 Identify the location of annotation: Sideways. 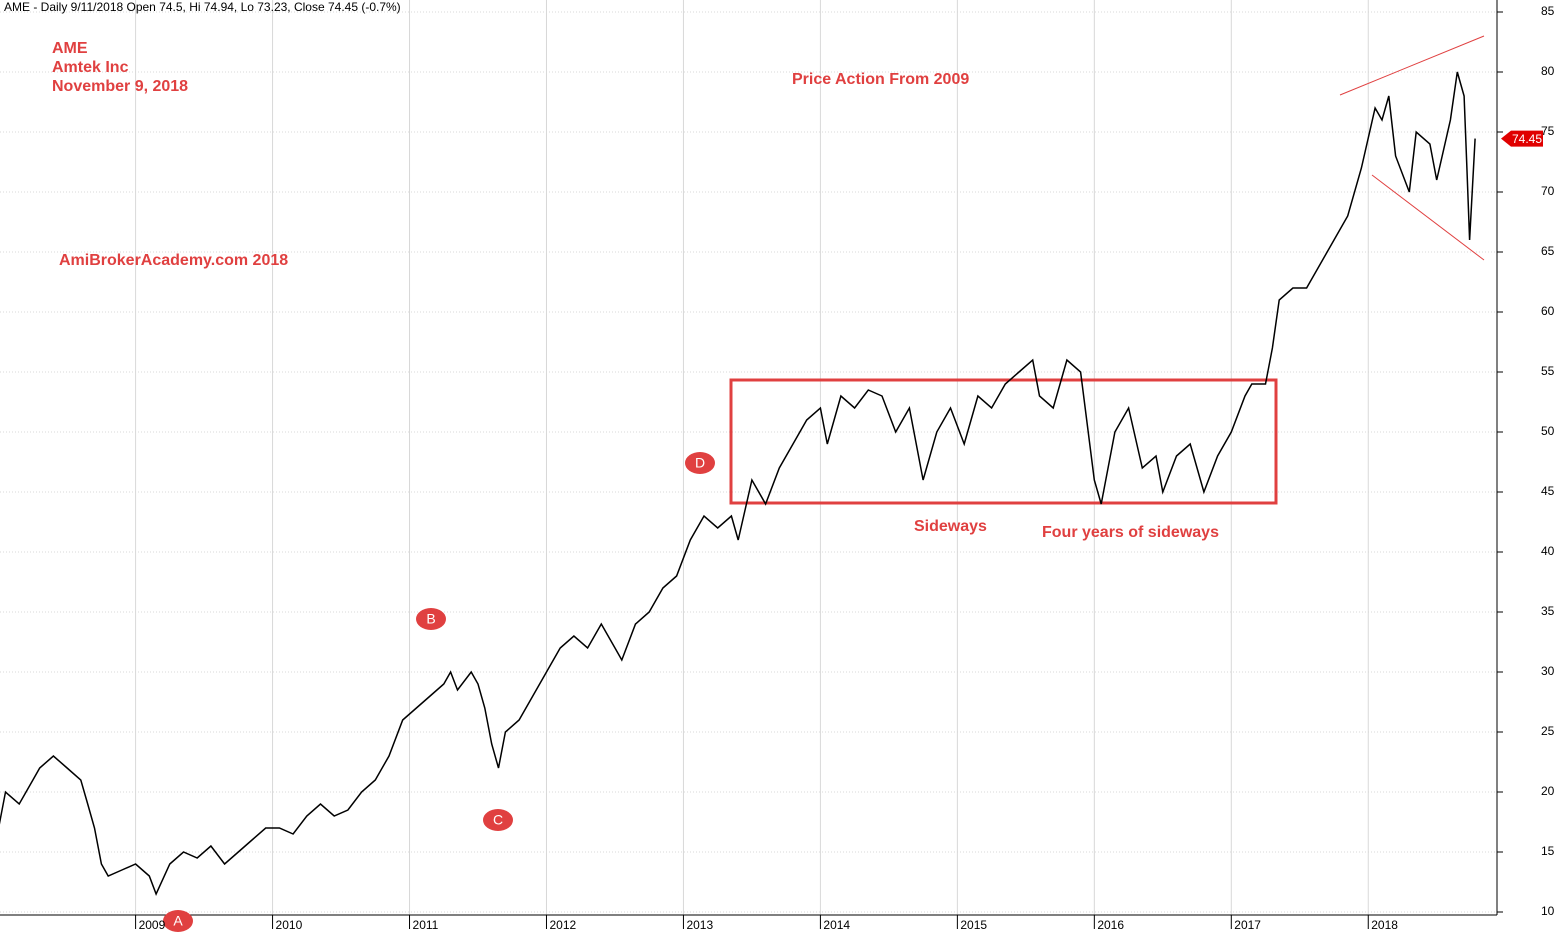
(950, 526).